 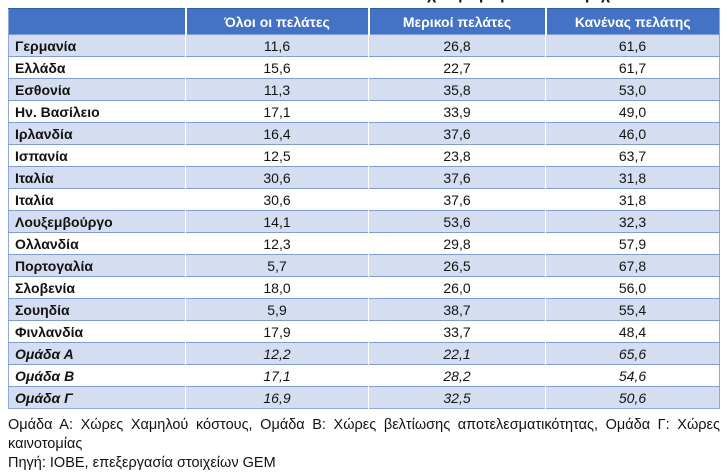 I want to click on corner-header-cell, so click(x=97, y=21).